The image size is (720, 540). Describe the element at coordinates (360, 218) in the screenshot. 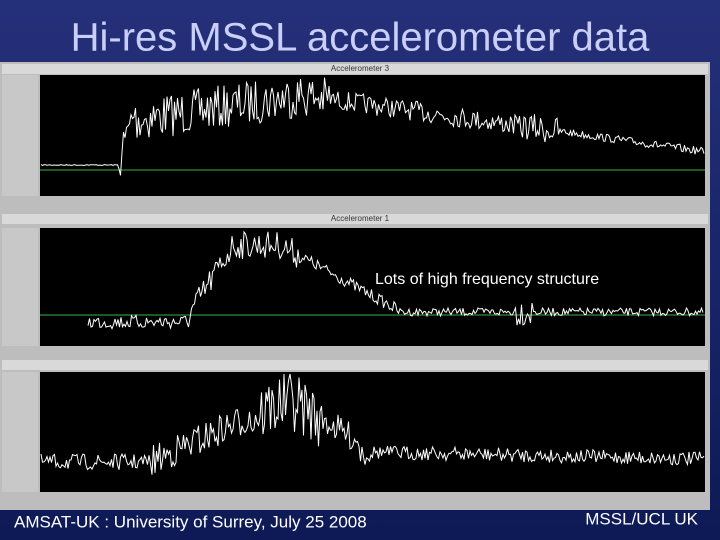

I see `plot-title: Accelerometer 1` at that location.